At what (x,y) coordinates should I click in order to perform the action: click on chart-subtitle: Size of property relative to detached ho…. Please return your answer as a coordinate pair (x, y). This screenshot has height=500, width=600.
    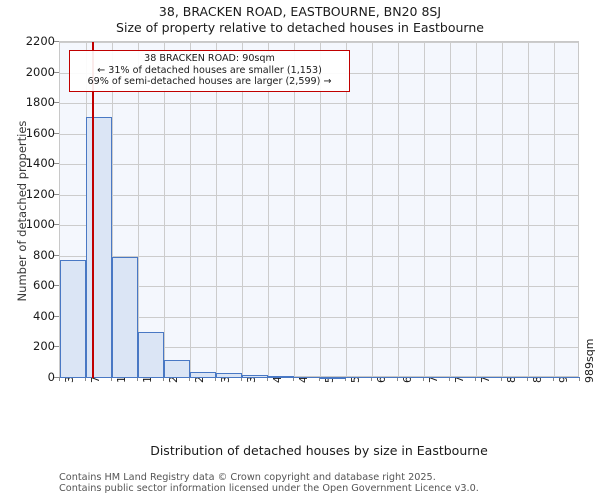
    Looking at the image, I should click on (300, 27).